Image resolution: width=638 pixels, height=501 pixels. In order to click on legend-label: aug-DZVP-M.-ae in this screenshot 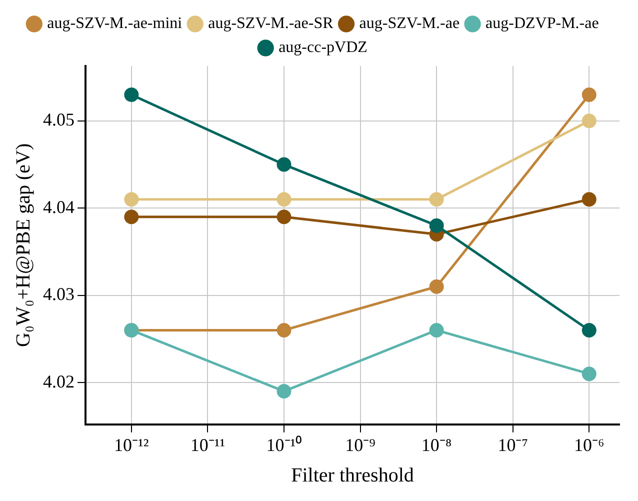, I will do `click(542, 23)`.